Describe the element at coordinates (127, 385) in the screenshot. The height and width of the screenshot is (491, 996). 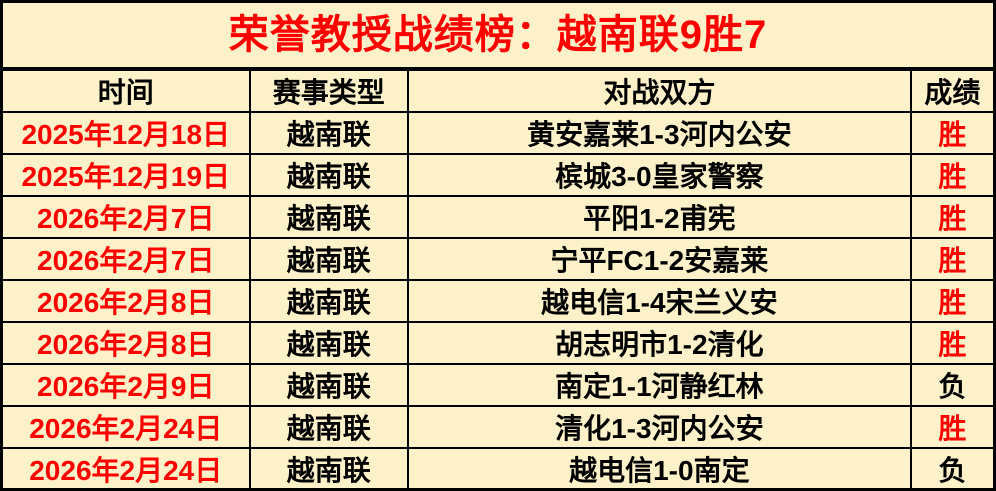
I see `cell-date: 2026年2月9日` at that location.